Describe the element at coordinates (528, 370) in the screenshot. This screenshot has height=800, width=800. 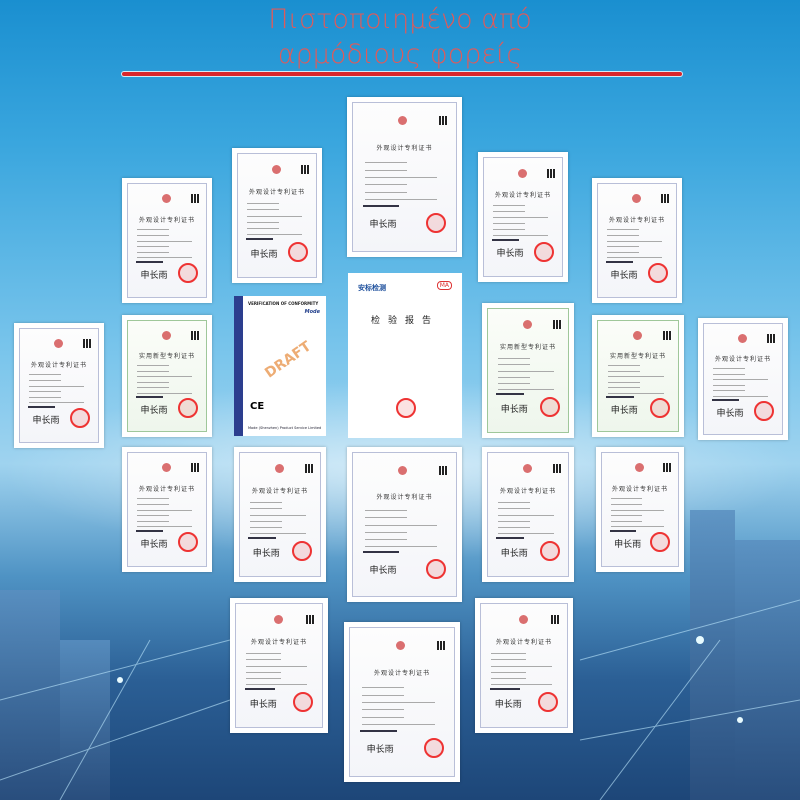
I see `utility-patent-certificate: 实用新型专利证书 申长雨` at that location.